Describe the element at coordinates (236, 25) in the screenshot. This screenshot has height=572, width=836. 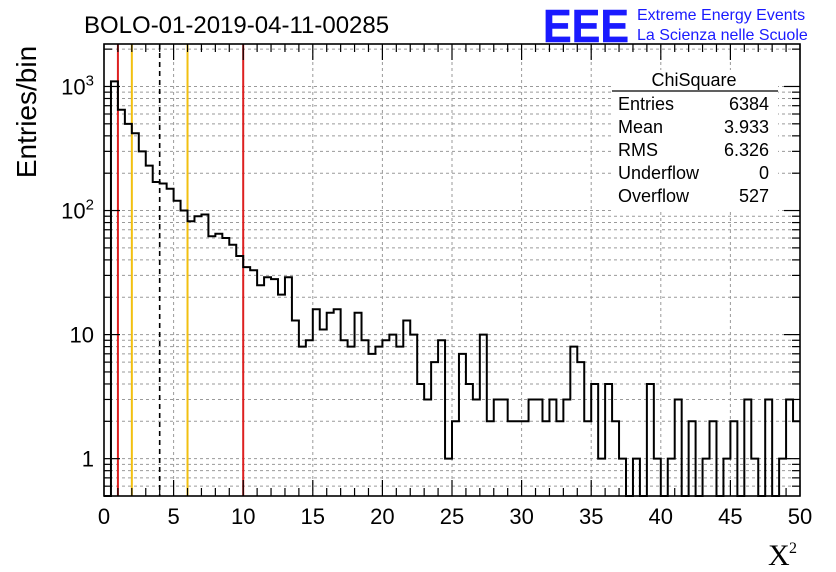
I see `chart-title: BOLO-01-2019-04-11-00285` at that location.